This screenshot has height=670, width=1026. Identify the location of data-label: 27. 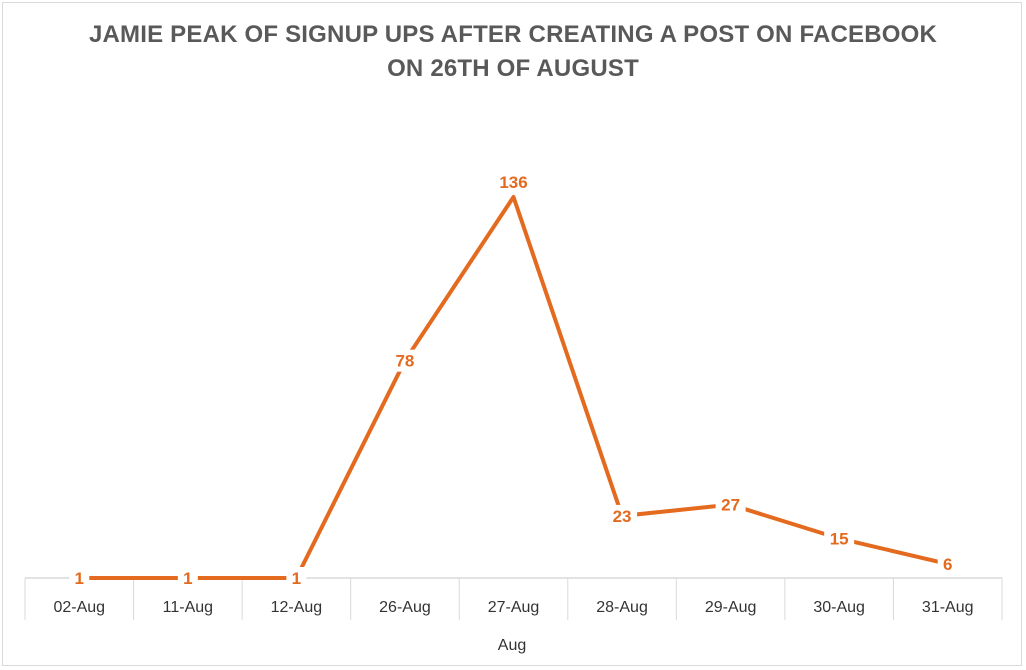
(730, 505).